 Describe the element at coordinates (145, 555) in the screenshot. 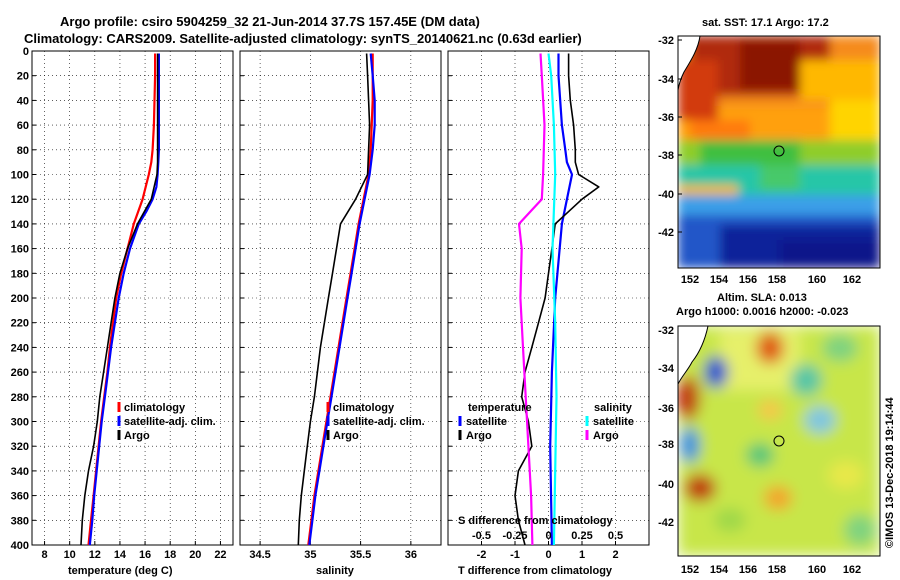

I see `x-tick-label: 16` at that location.